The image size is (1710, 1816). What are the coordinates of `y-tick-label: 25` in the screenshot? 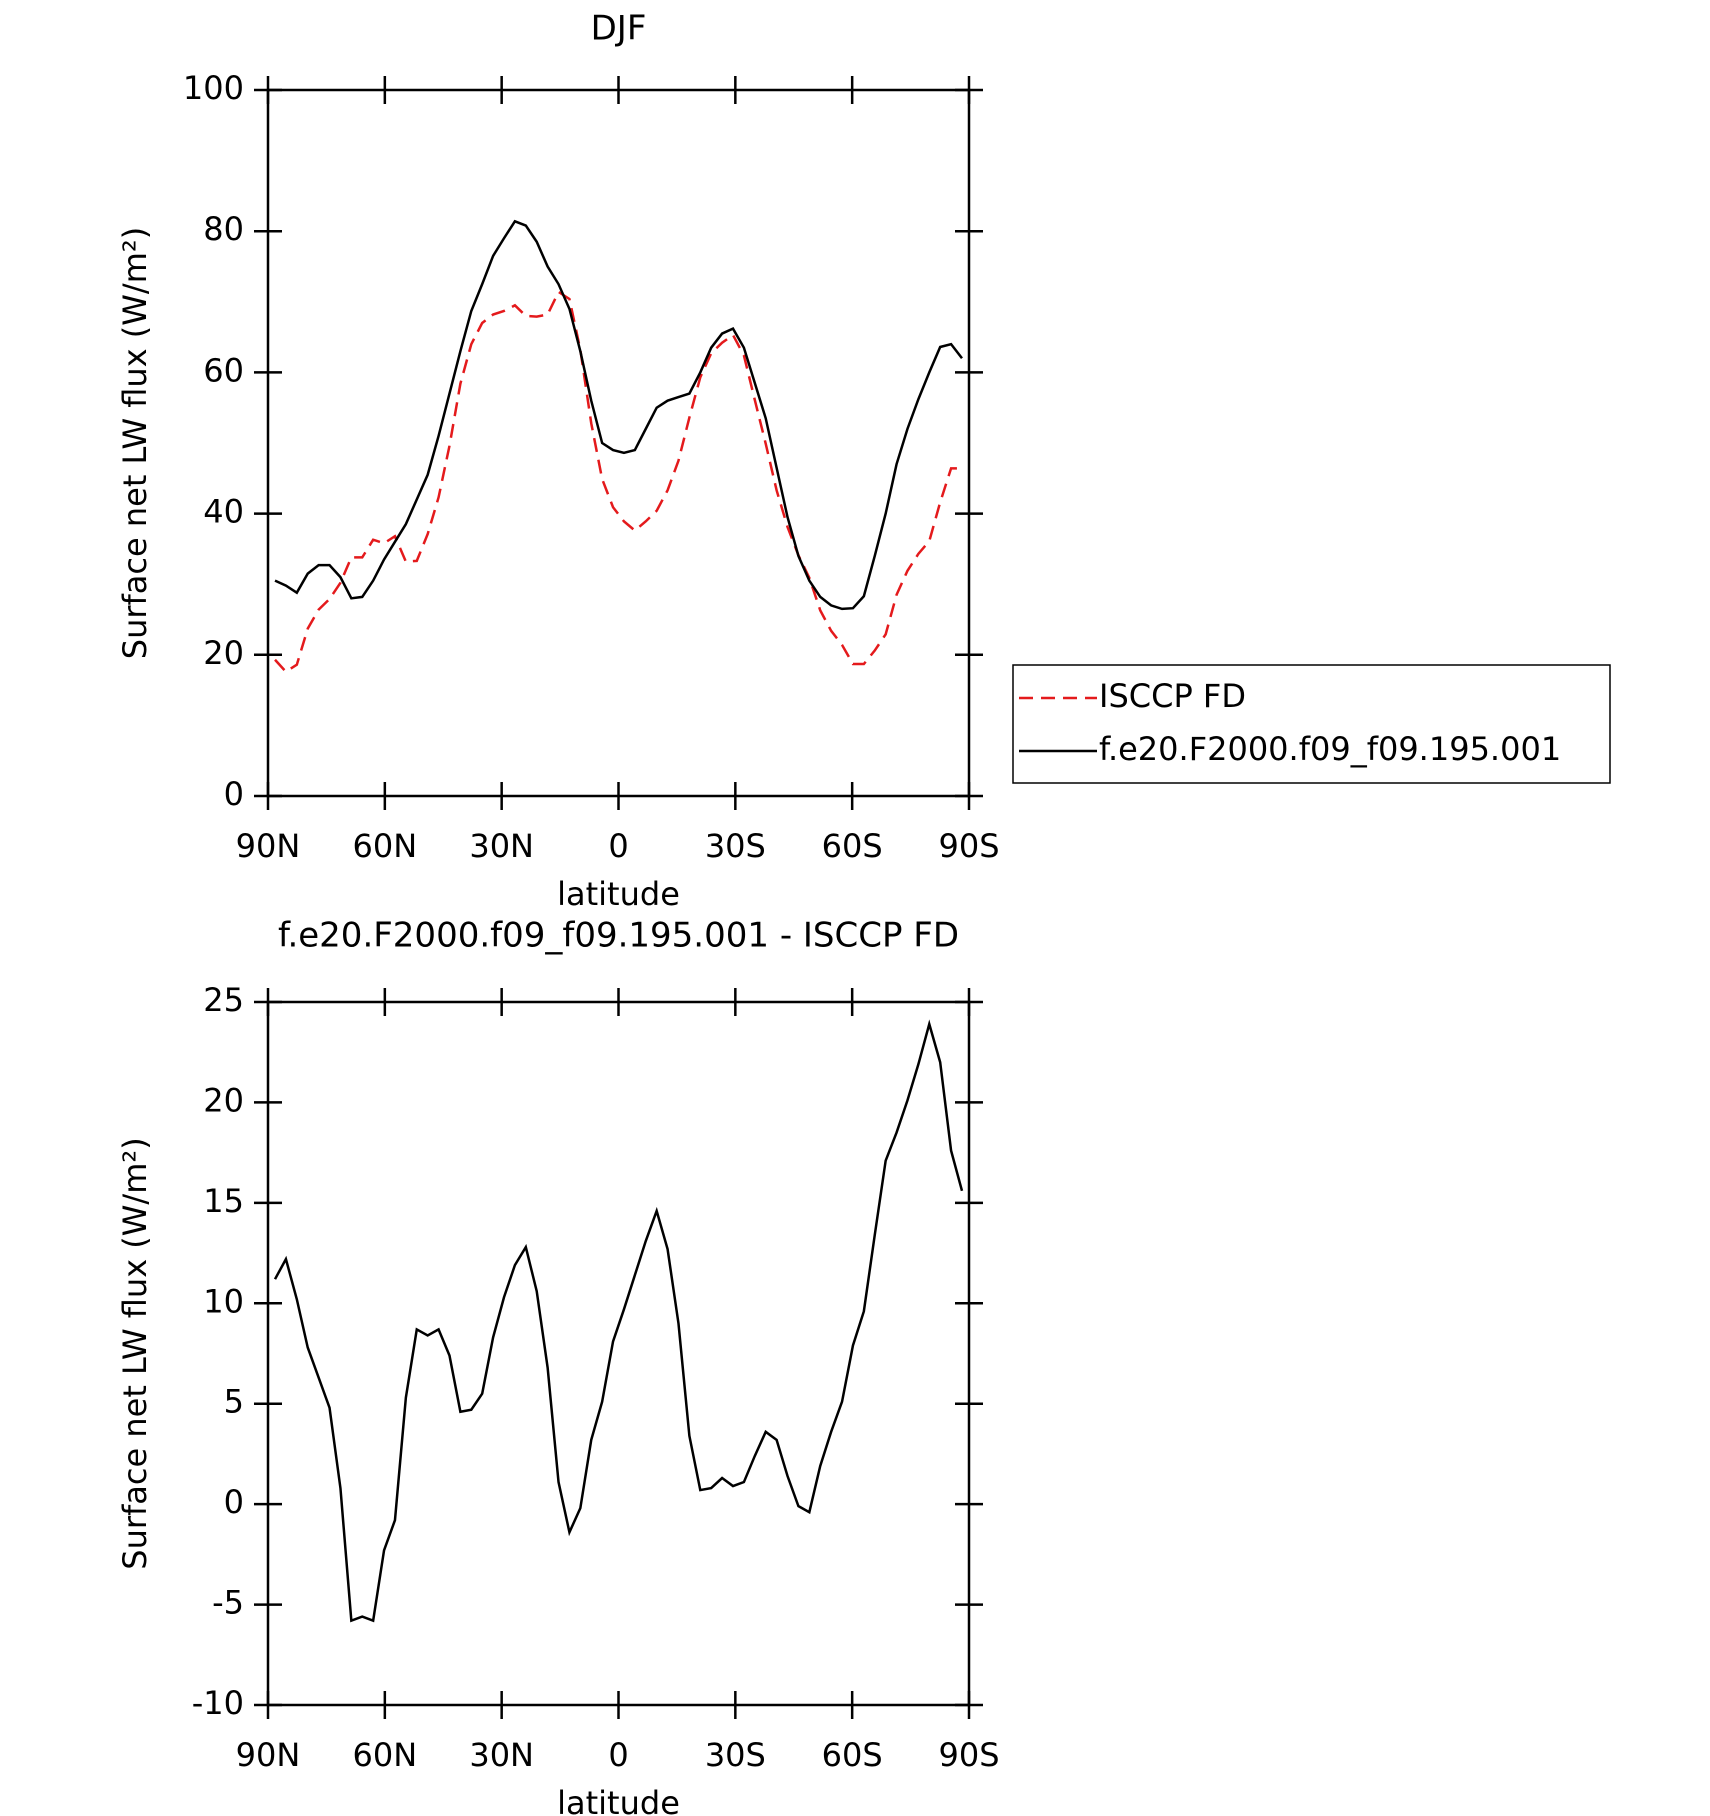 It's located at (223, 1000).